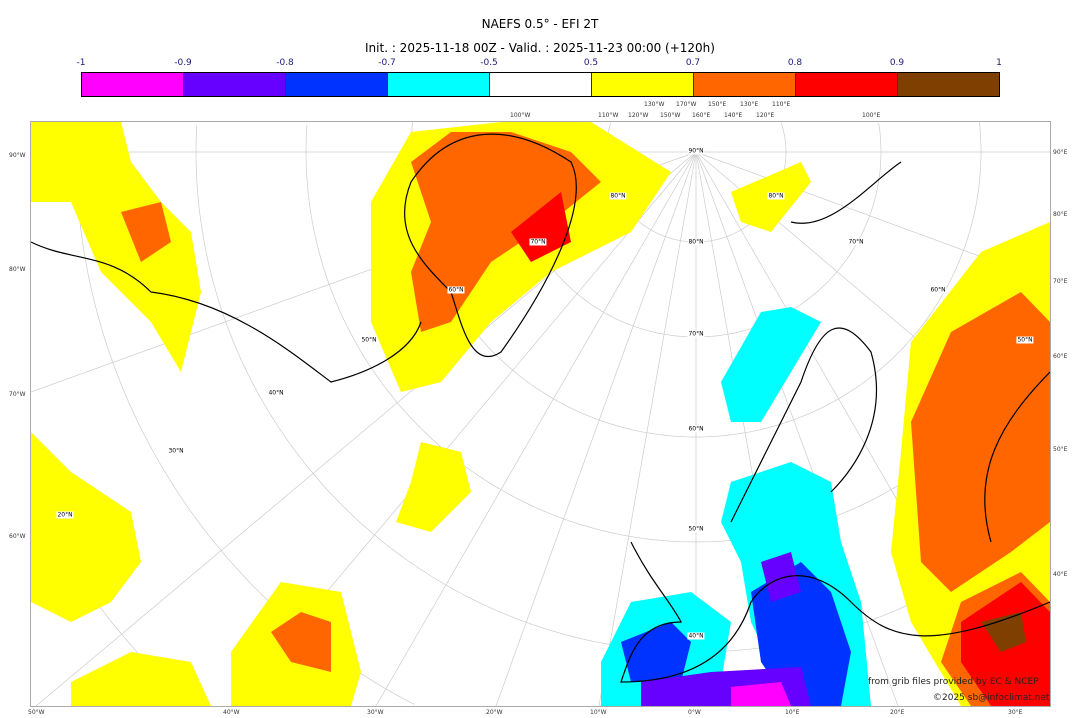 This screenshot has width=1080, height=718. Describe the element at coordinates (1060, 281) in the screenshot. I see `axis-label: 70°E` at that location.